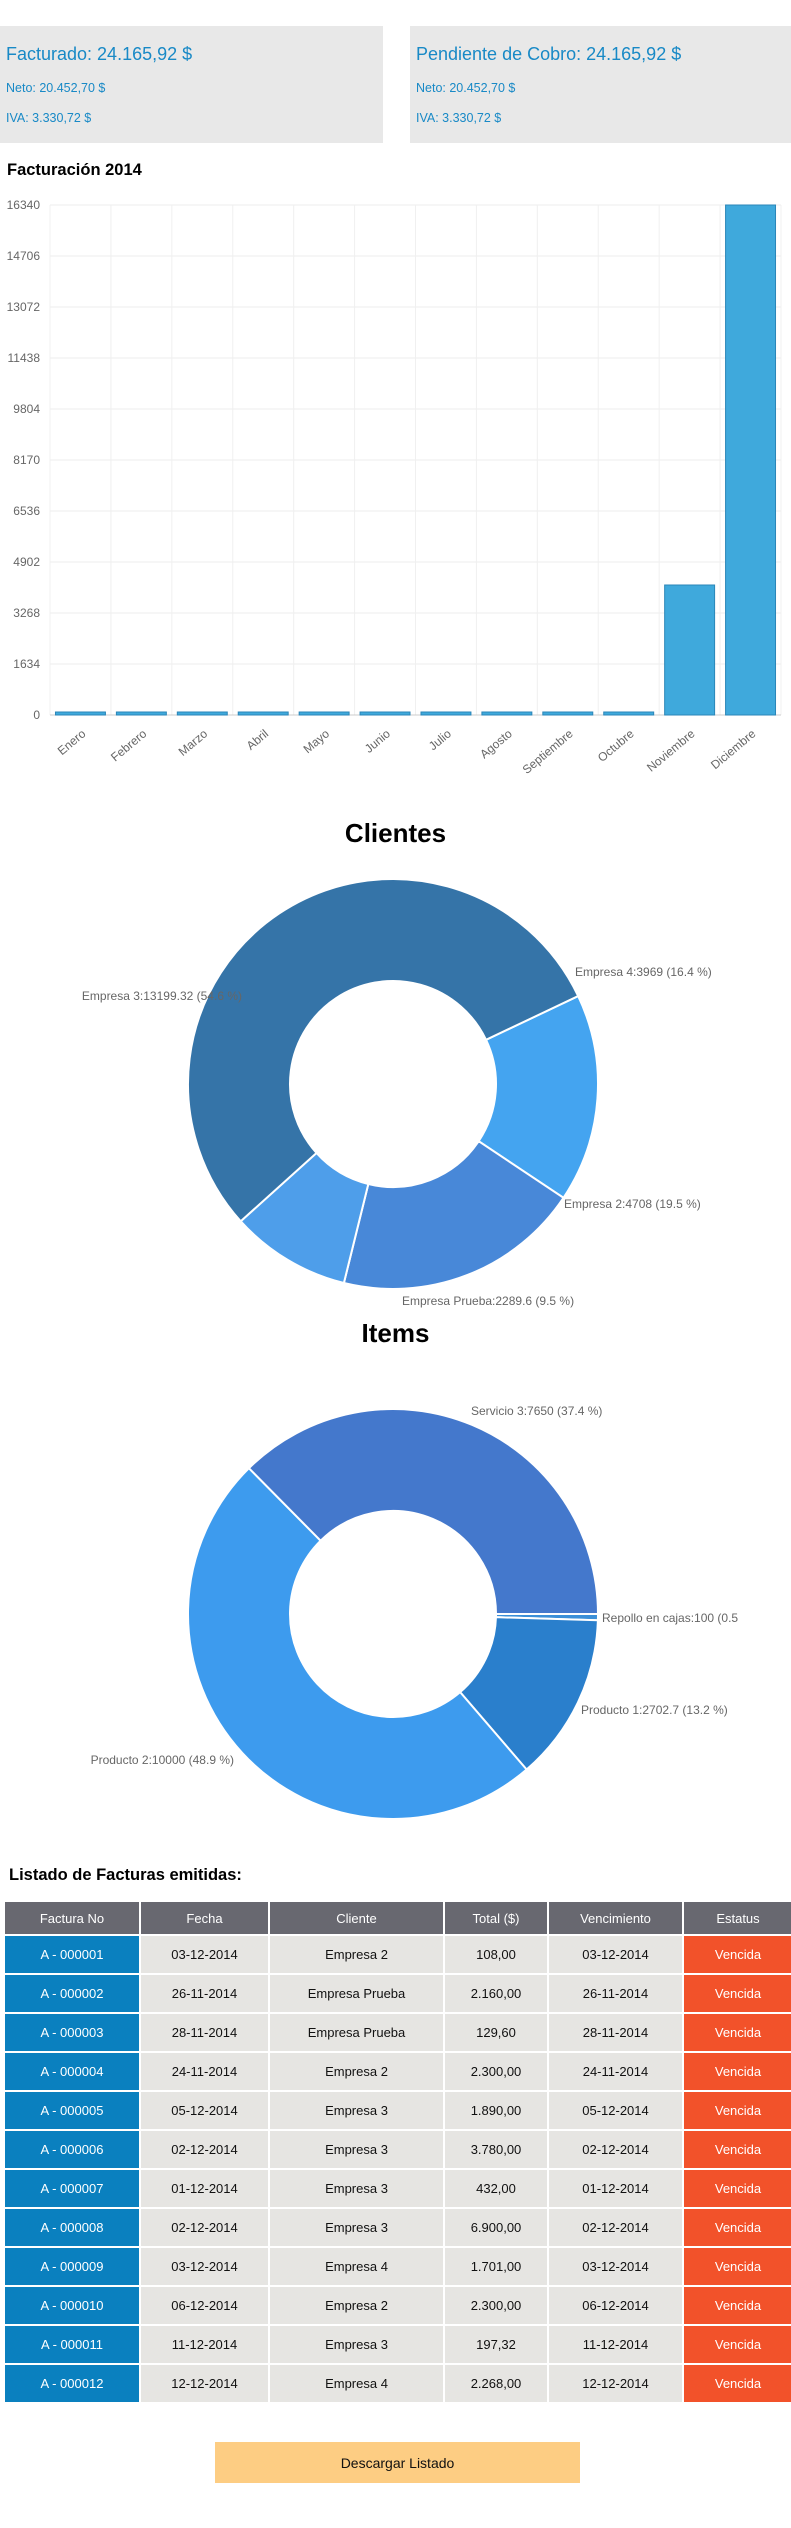  What do you see at coordinates (26, 511) in the screenshot?
I see `y-tick-label: 6536` at bounding box center [26, 511].